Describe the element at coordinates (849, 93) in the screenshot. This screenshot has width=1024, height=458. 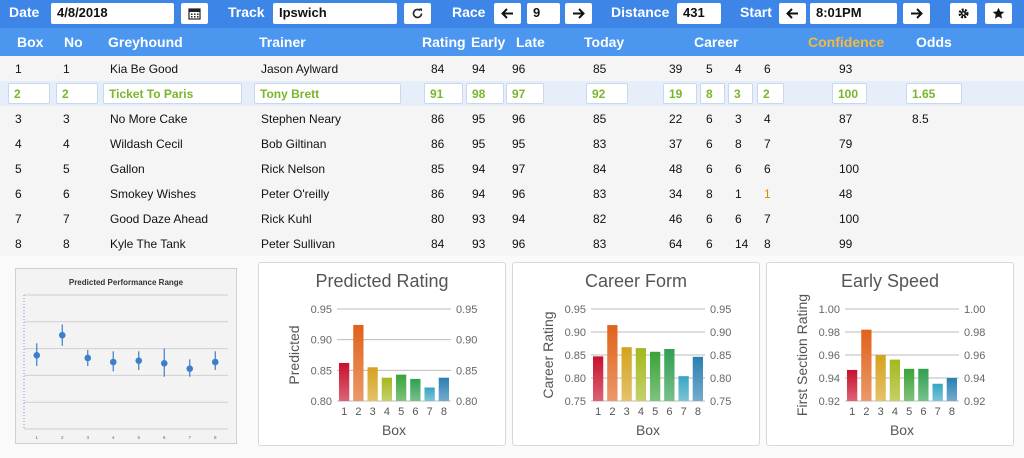
I see `confidence-field: 100` at that location.